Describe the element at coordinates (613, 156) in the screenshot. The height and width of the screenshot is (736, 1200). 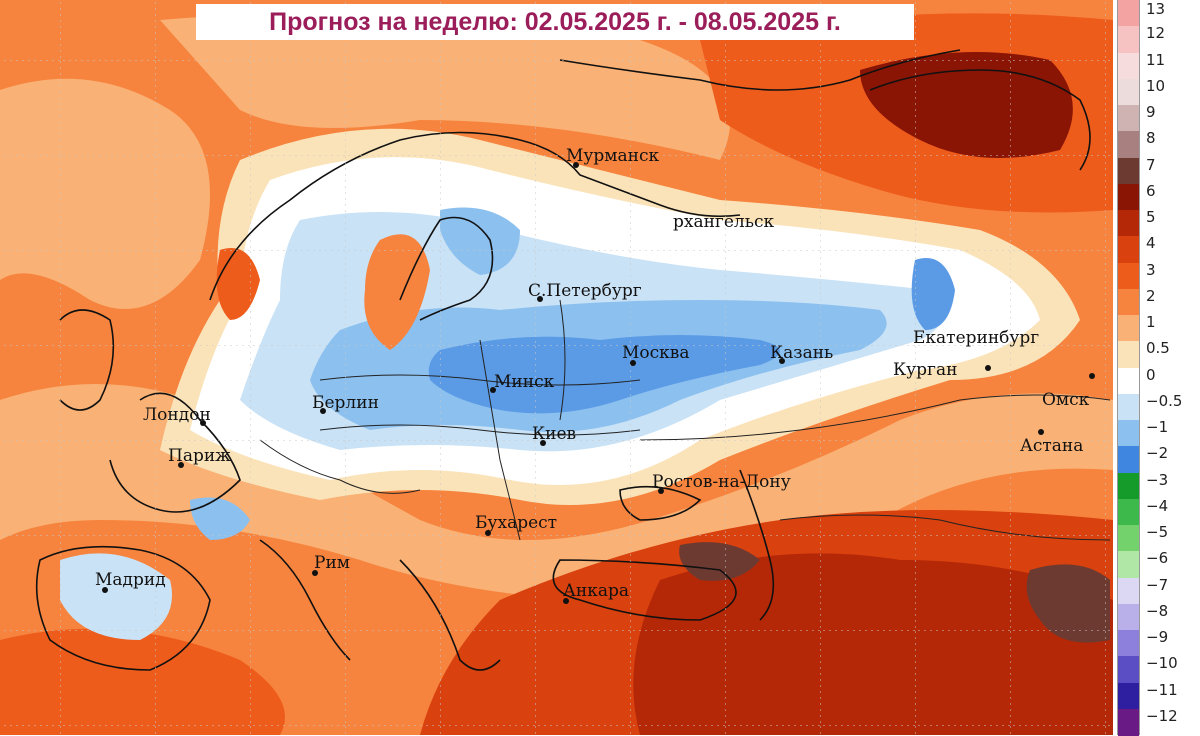
I see `city-label-murmansk: Мурманск` at that location.